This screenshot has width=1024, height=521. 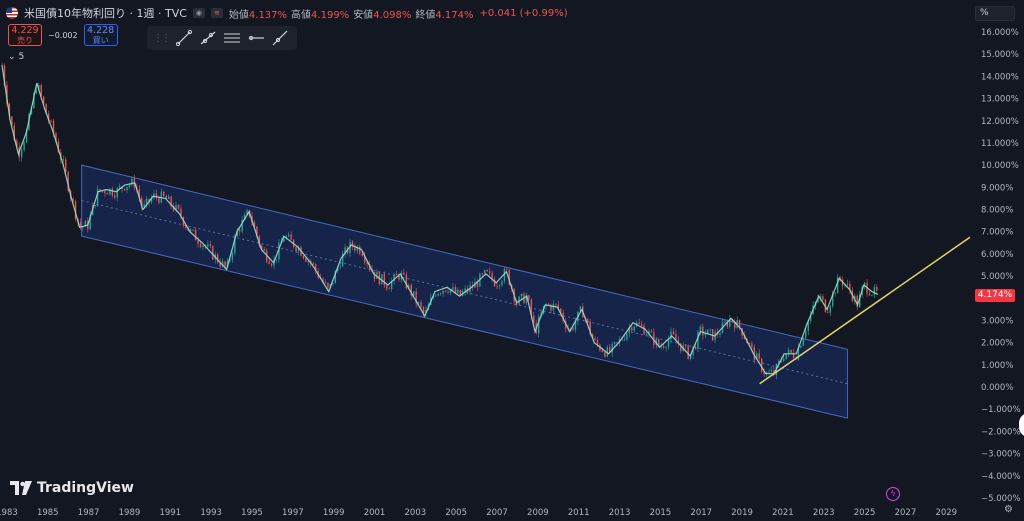 I want to click on x-tick-label: 2021, so click(x=783, y=513).